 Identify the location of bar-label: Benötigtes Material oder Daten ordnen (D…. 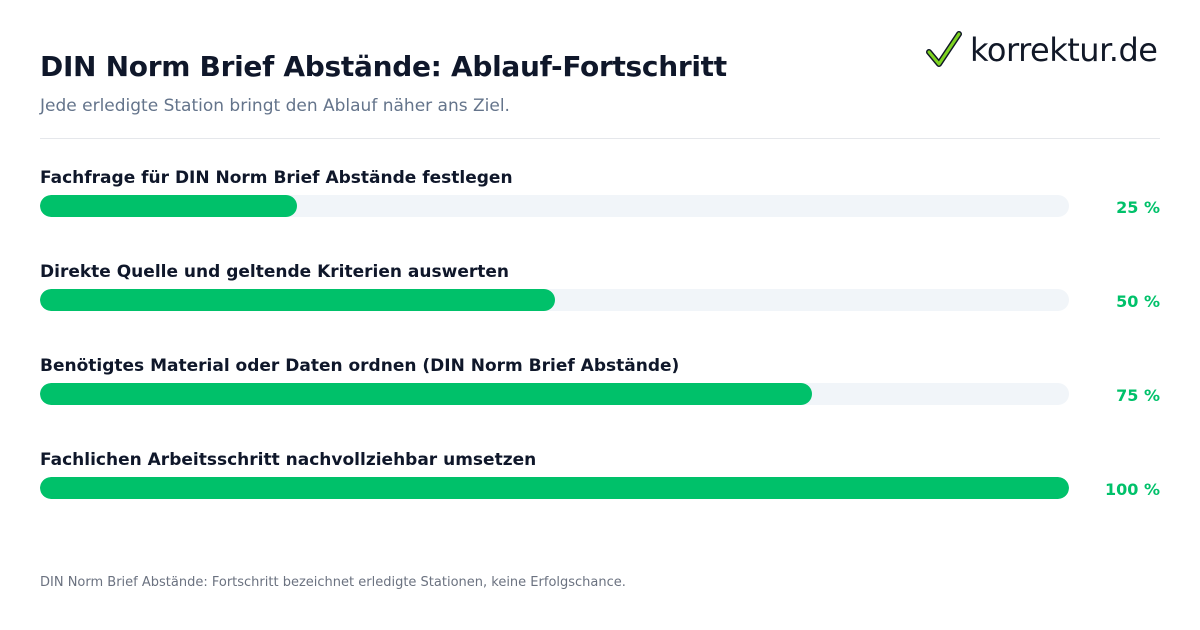
(360, 366).